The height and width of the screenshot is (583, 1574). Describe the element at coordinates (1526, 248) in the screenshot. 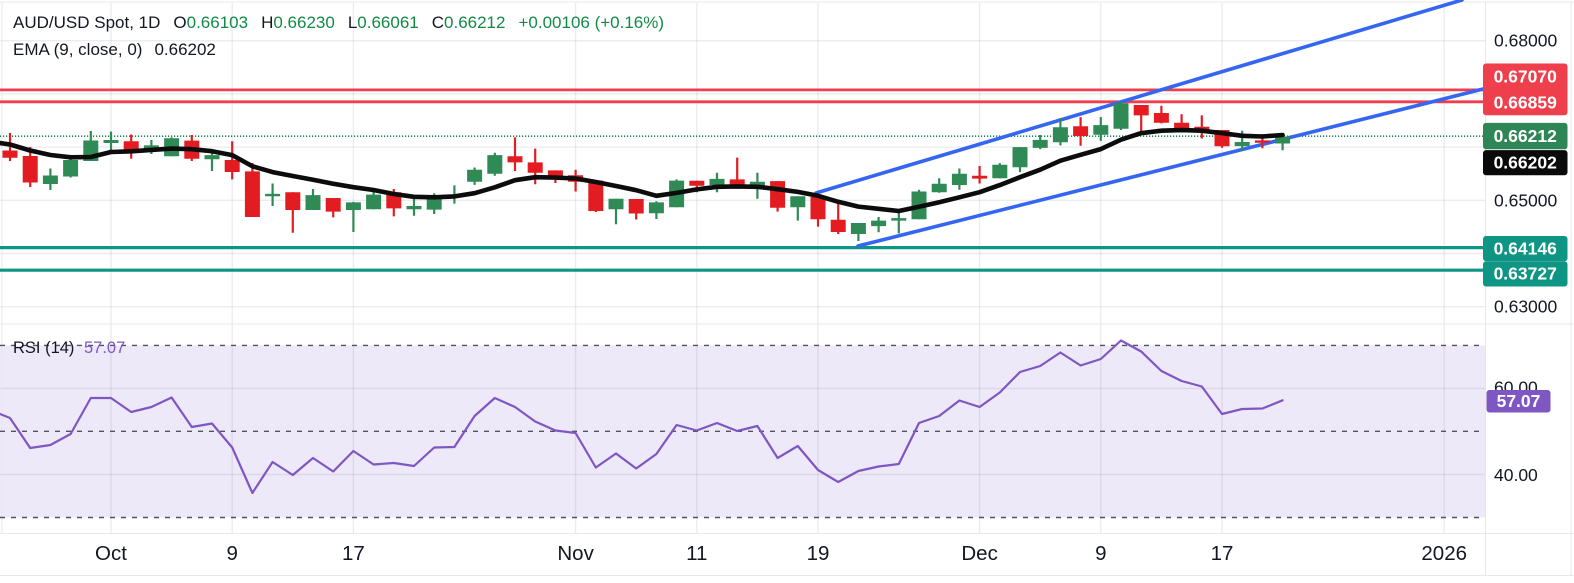

I see `svg-text: 0.64146` at that location.